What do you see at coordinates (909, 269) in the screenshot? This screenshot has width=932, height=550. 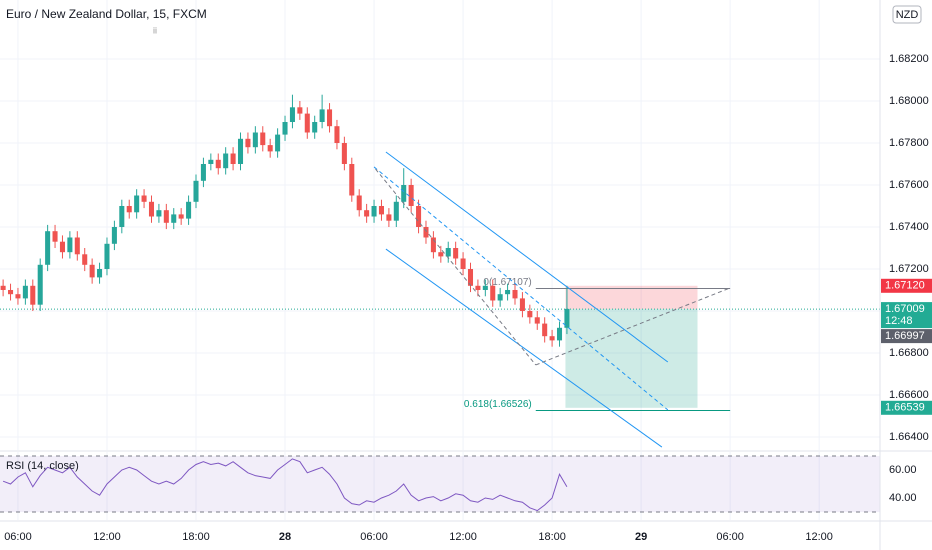 I see `y-tick-label: 1.67200` at bounding box center [909, 269].